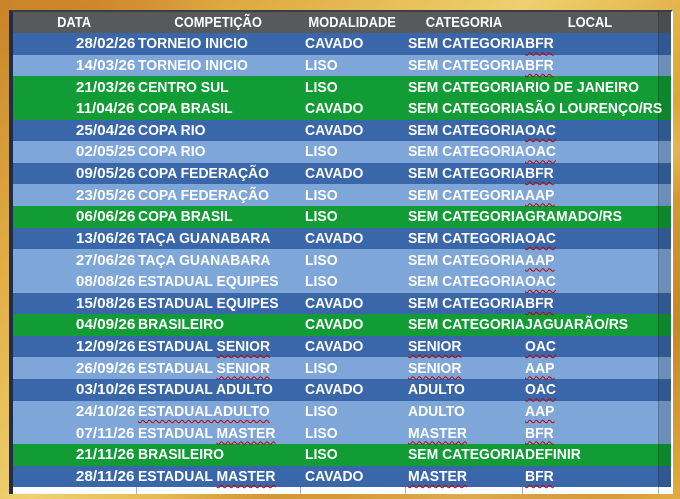  What do you see at coordinates (74, 109) in the screenshot?
I see `date-cell: 11/04/26` at bounding box center [74, 109].